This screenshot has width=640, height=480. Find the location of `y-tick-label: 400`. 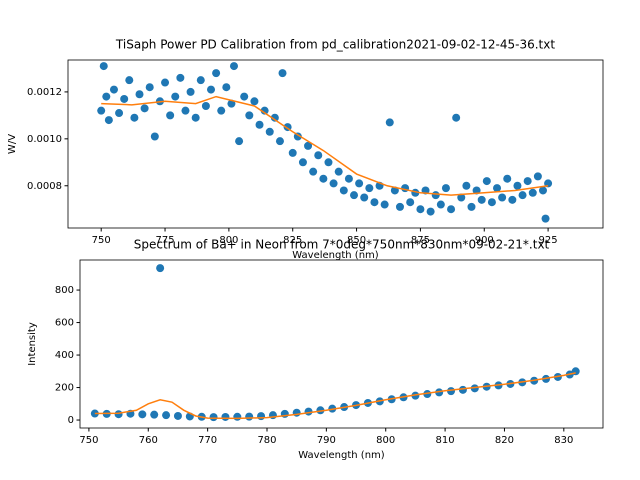

y-tick-label: 400 is located at coordinates (64, 355).